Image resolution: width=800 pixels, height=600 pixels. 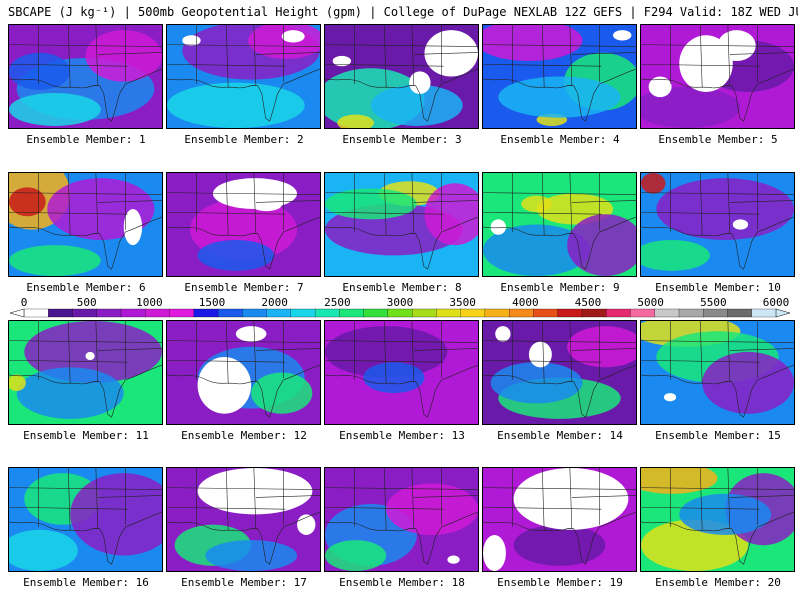 What do you see at coordinates (560, 582) in the screenshot?
I see `ensemble-member-label: Ensemble Member: 19` at bounding box center [560, 582].